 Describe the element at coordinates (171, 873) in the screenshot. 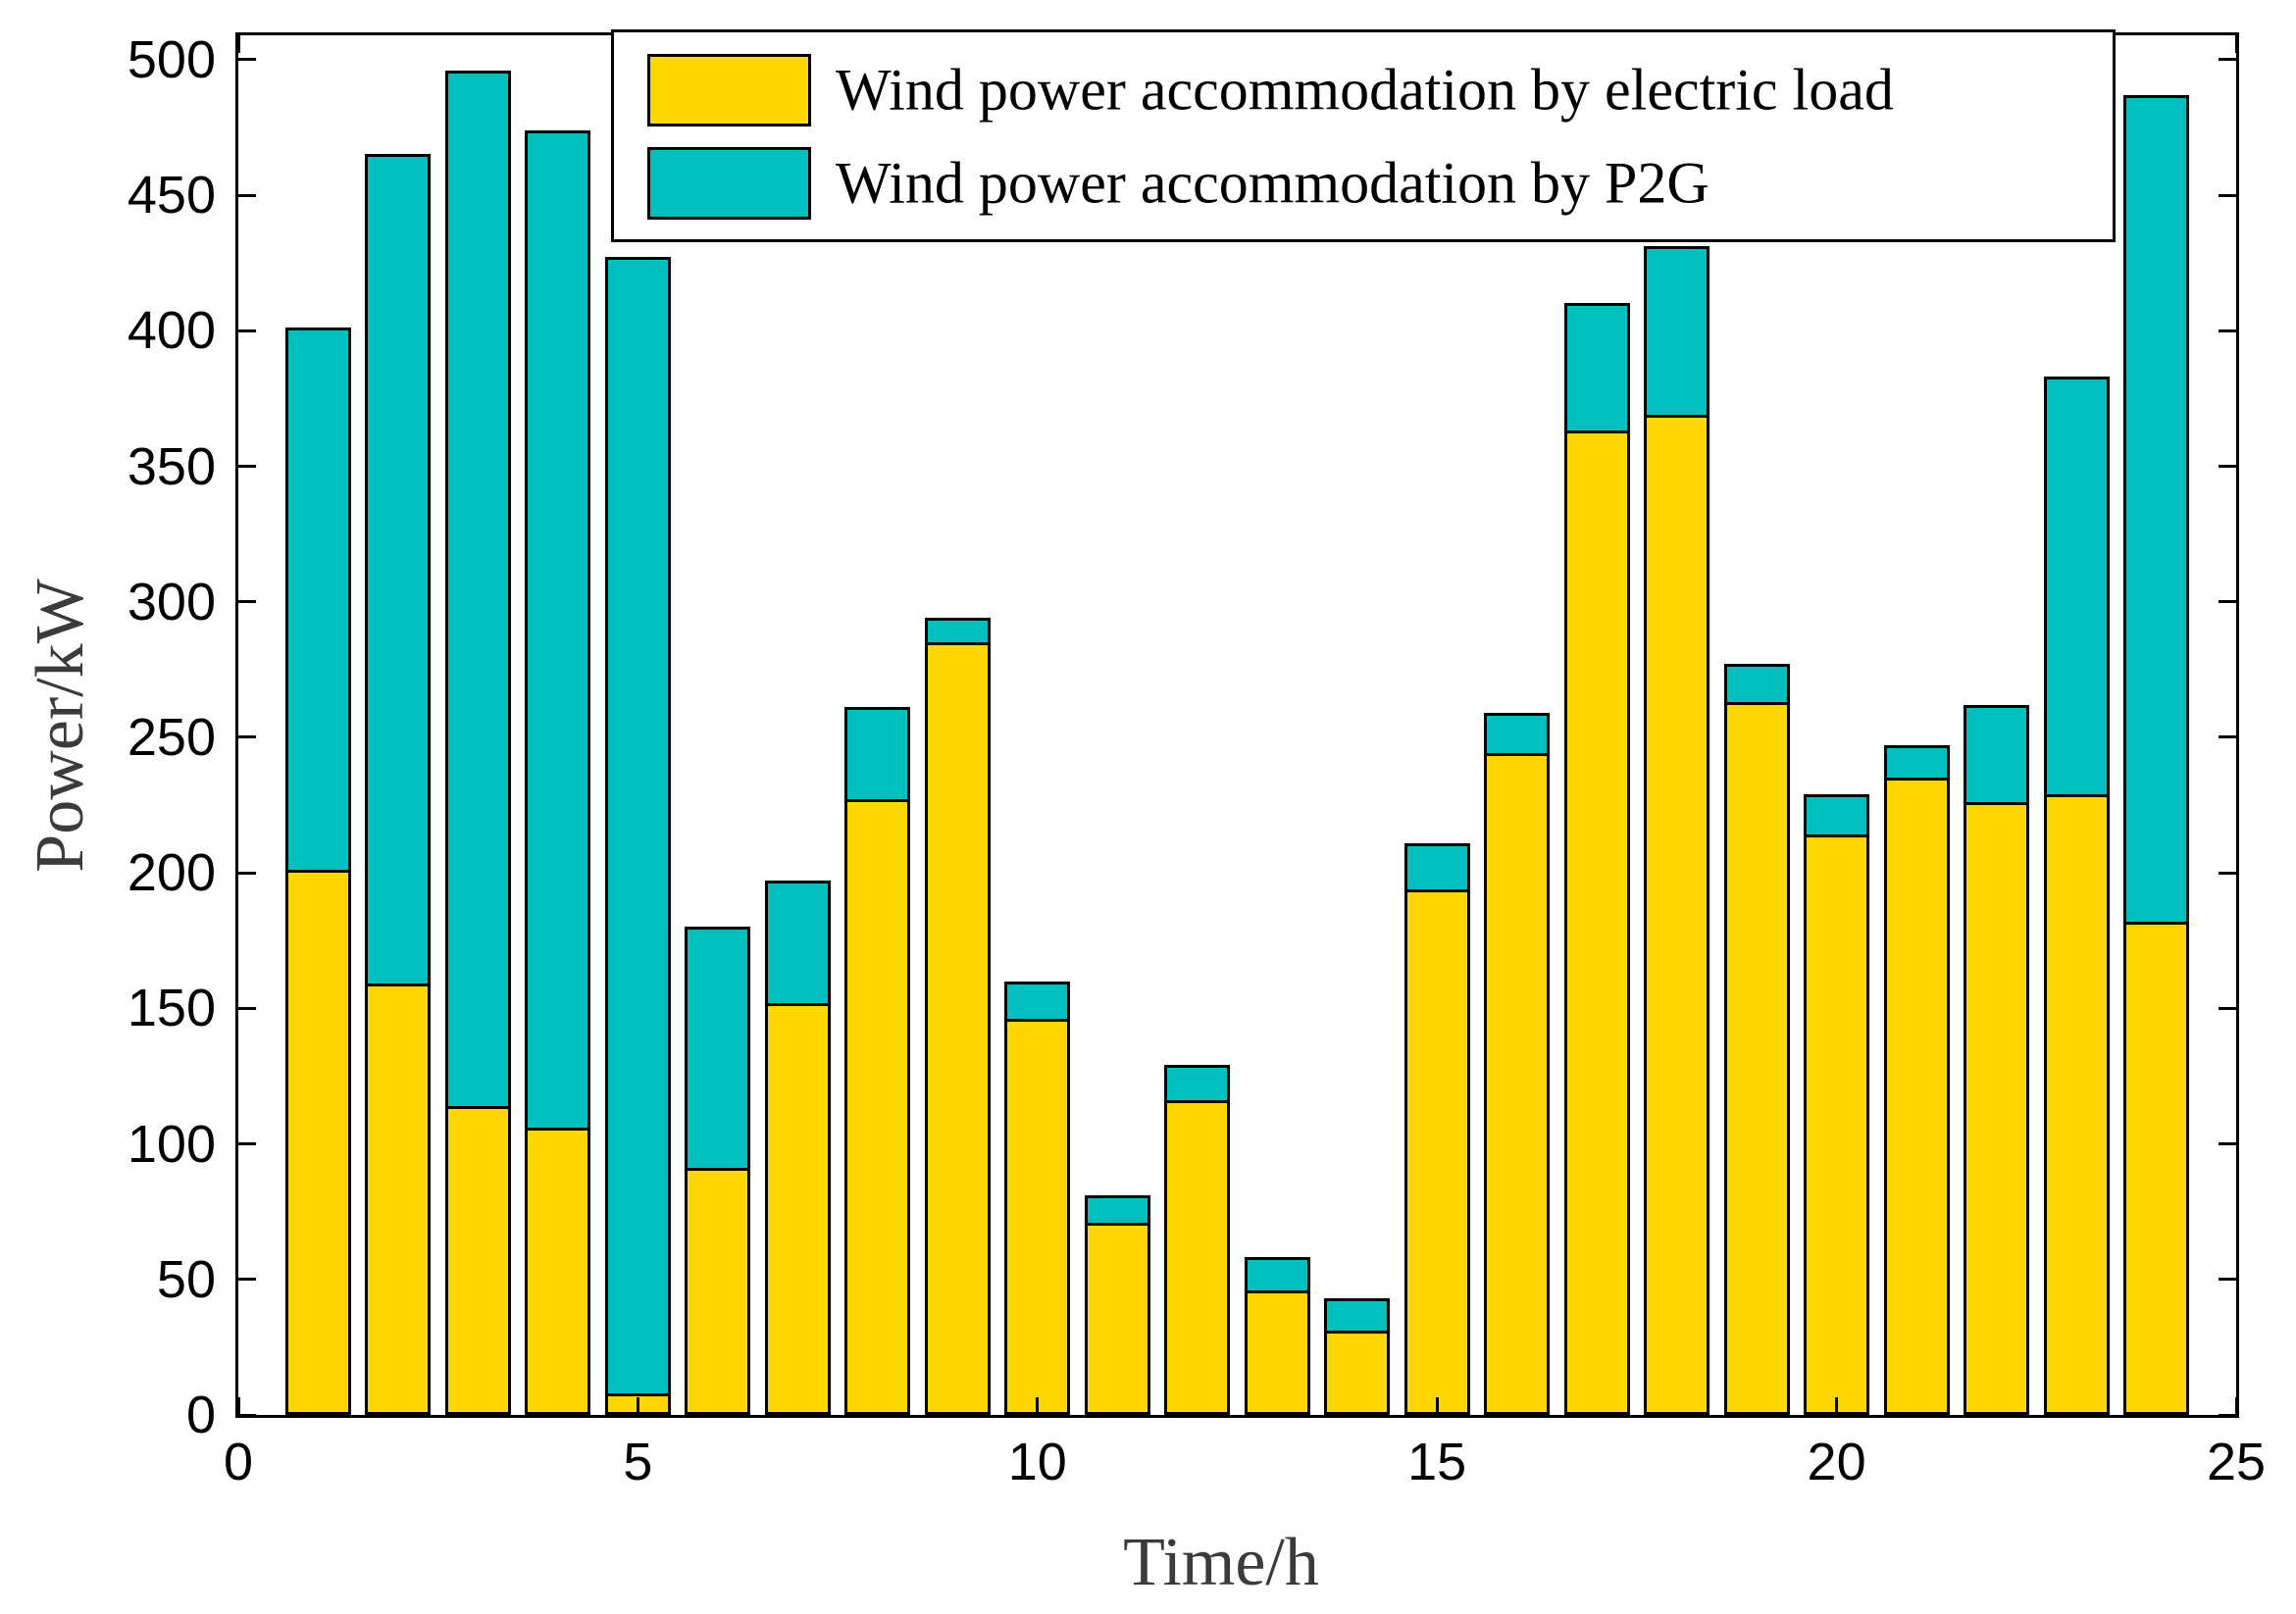

I see `y-tick-label: 200` at that location.